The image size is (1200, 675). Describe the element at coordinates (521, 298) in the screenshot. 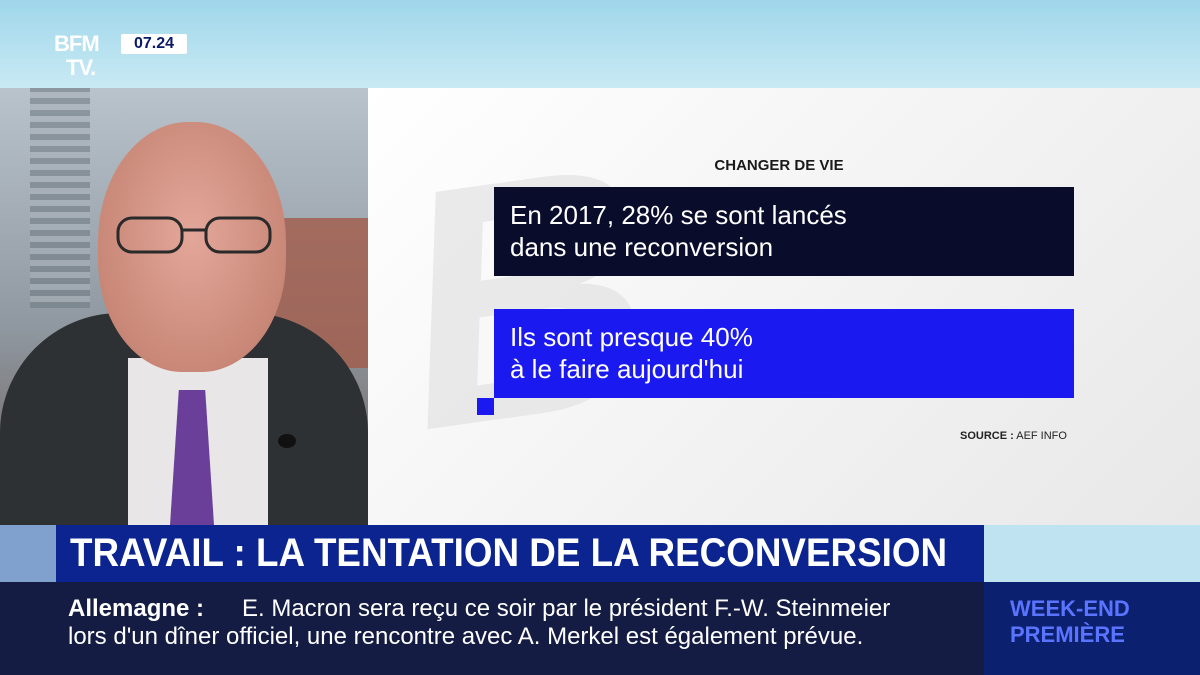

I see `watermark-graphic: B` at that location.